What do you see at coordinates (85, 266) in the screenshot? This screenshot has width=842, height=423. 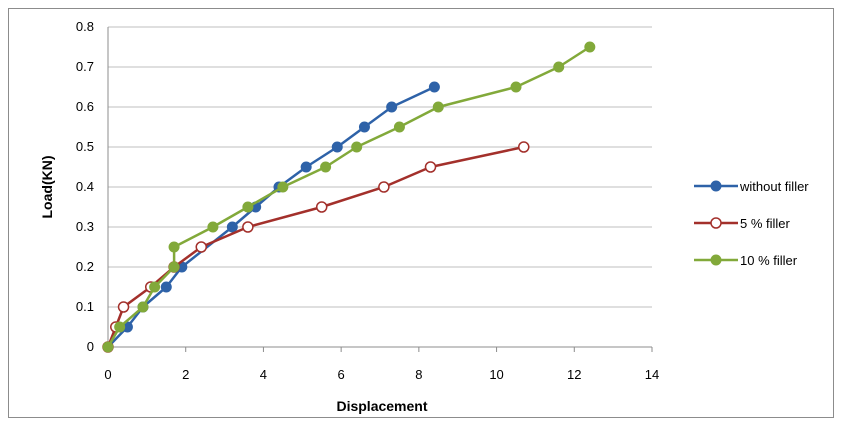 I see `y-tick-label: 0.2` at bounding box center [85, 266].